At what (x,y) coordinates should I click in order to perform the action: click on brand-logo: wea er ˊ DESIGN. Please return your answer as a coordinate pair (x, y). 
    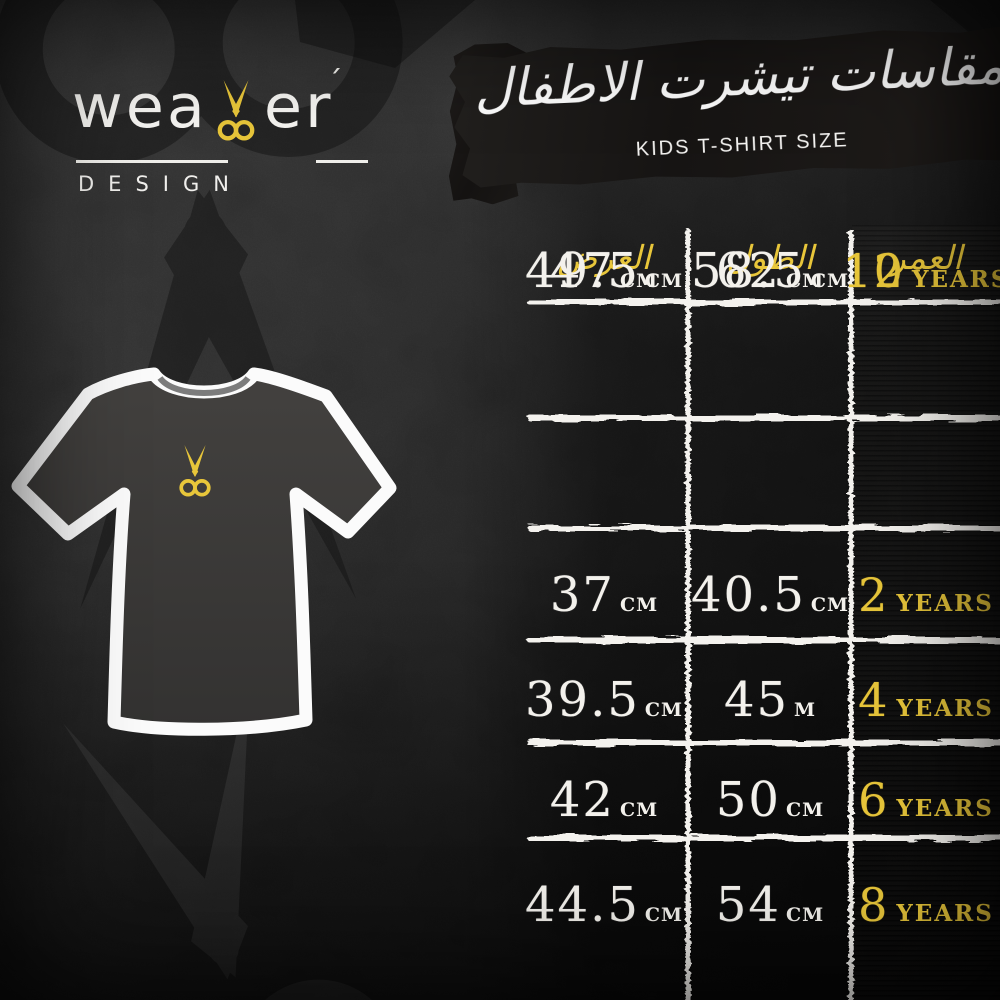
    Looking at the image, I should click on (237, 137).